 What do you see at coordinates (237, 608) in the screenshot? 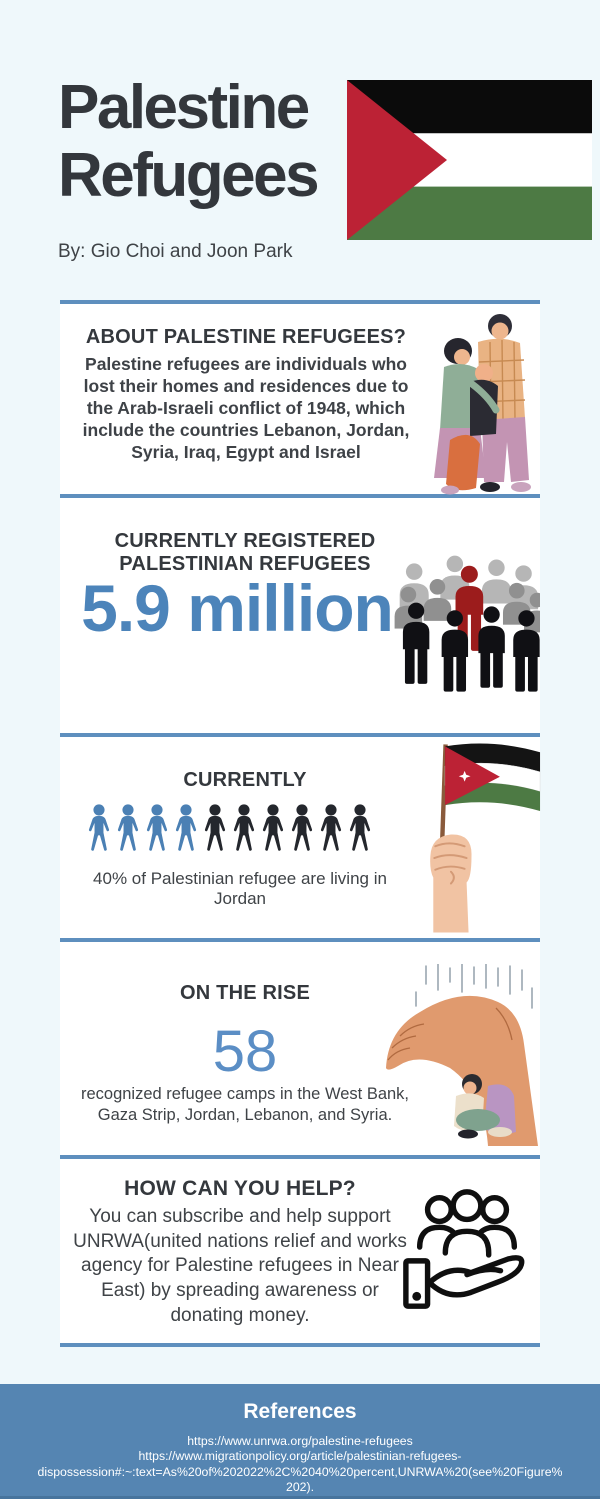
I see `registered-stat: 5.9 million` at bounding box center [237, 608].